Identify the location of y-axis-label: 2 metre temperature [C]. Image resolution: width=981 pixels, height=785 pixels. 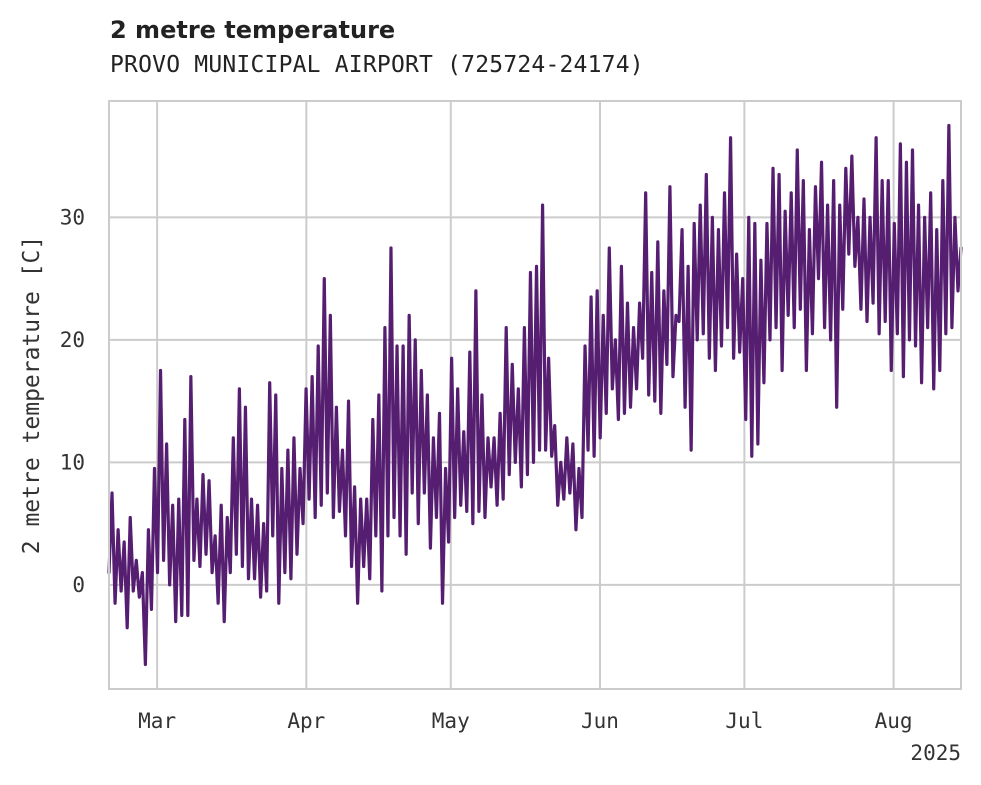
(32, 395).